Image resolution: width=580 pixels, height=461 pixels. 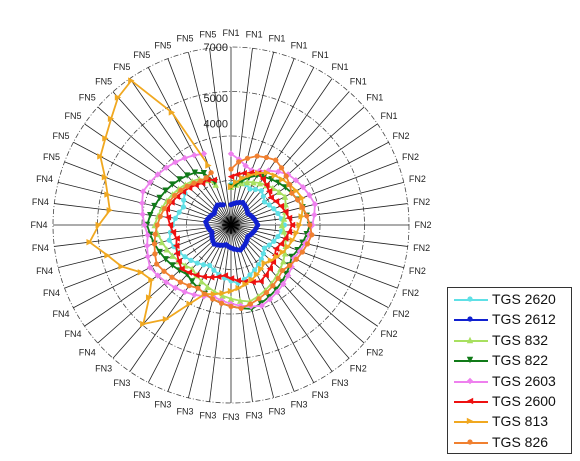 I want to click on legend-label: TGS 2600, so click(x=524, y=401).